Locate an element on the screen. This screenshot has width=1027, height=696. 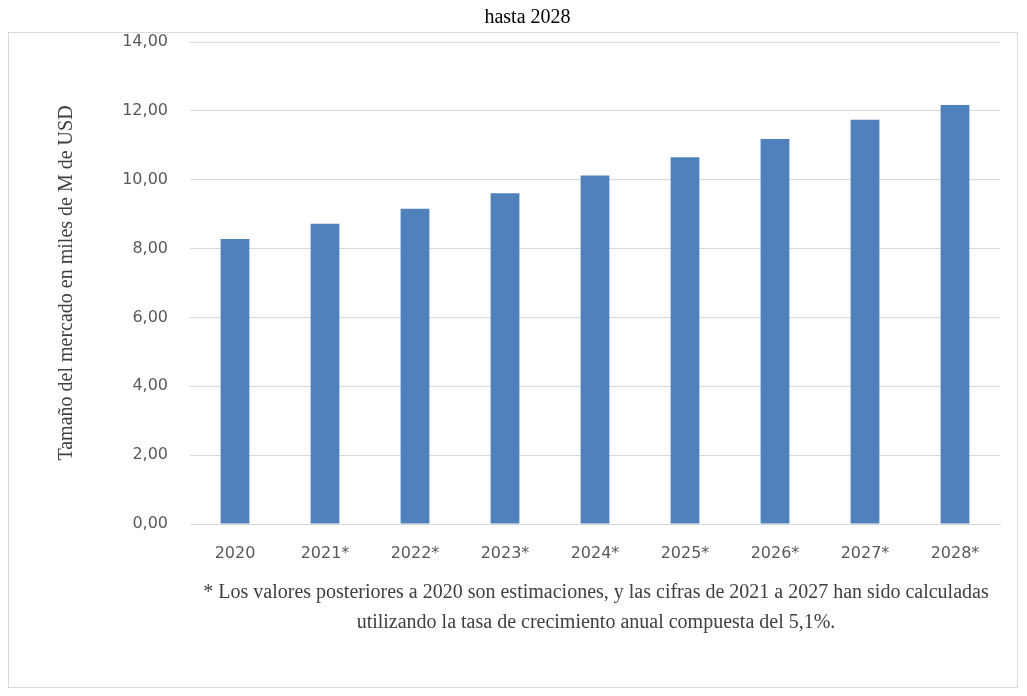
y-axis-title: Tamaño del mercado en miles de M de USD is located at coordinates (65, 283).